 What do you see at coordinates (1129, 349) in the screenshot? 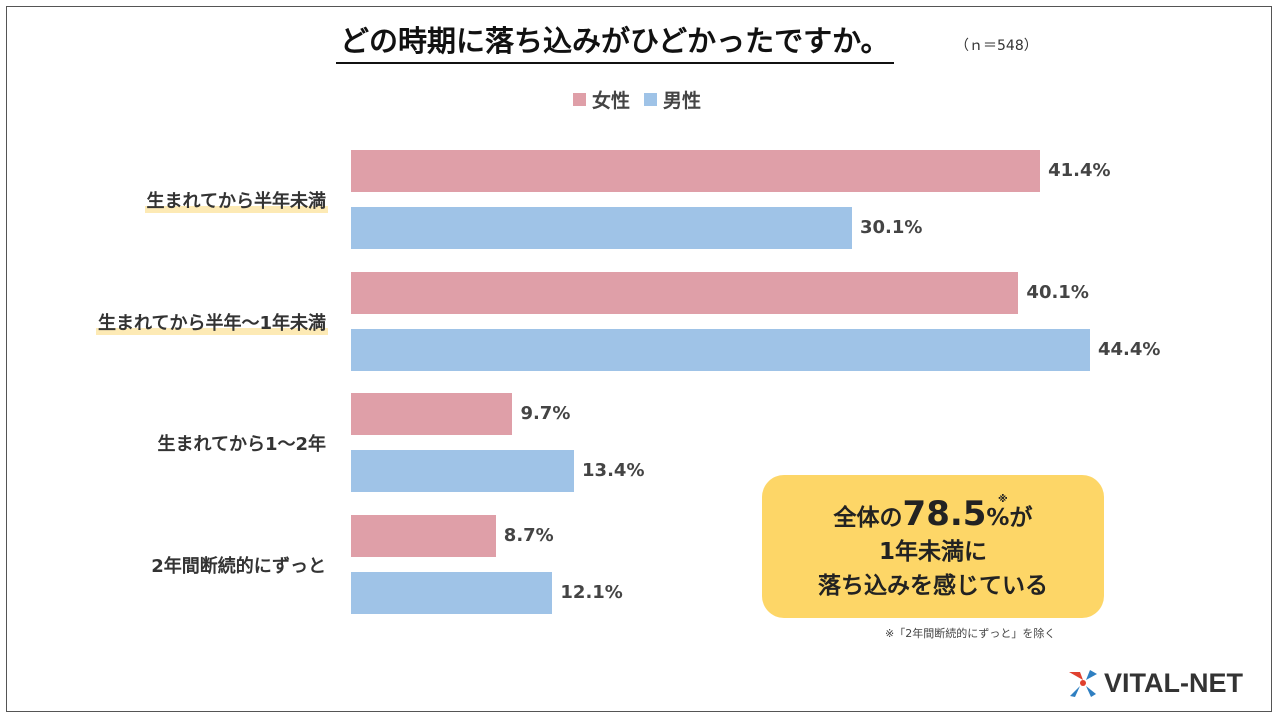
I see `data-label: 44.4%` at bounding box center [1129, 349].